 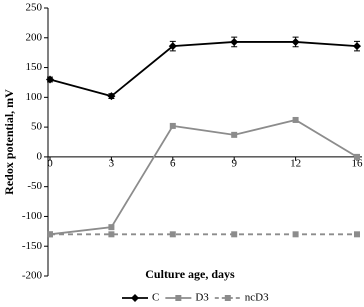 What do you see at coordinates (257, 298) in the screenshot?
I see `legend-label: ncD3` at bounding box center [257, 298].